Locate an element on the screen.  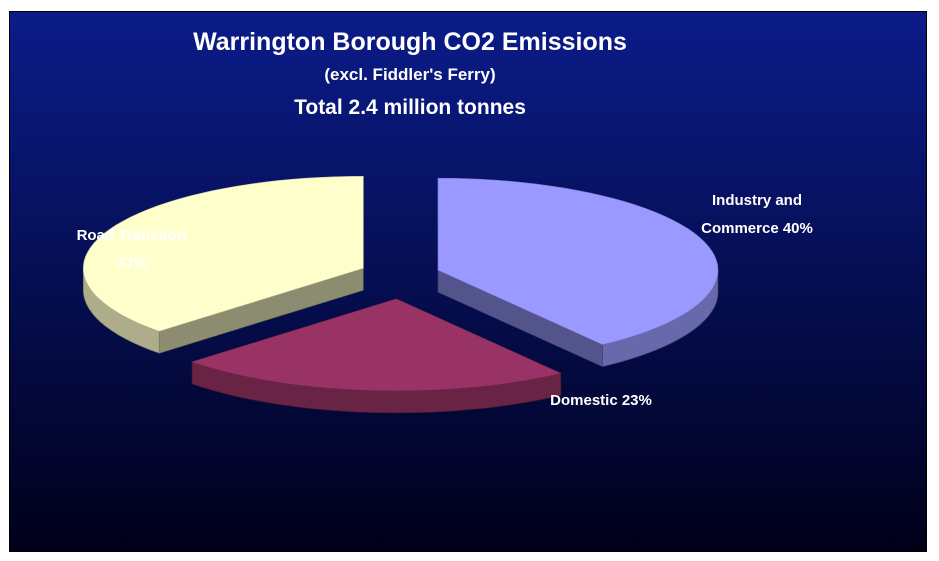
chart-subtitle: (excl. Fiddler's Ferry) is located at coordinates (409, 74).